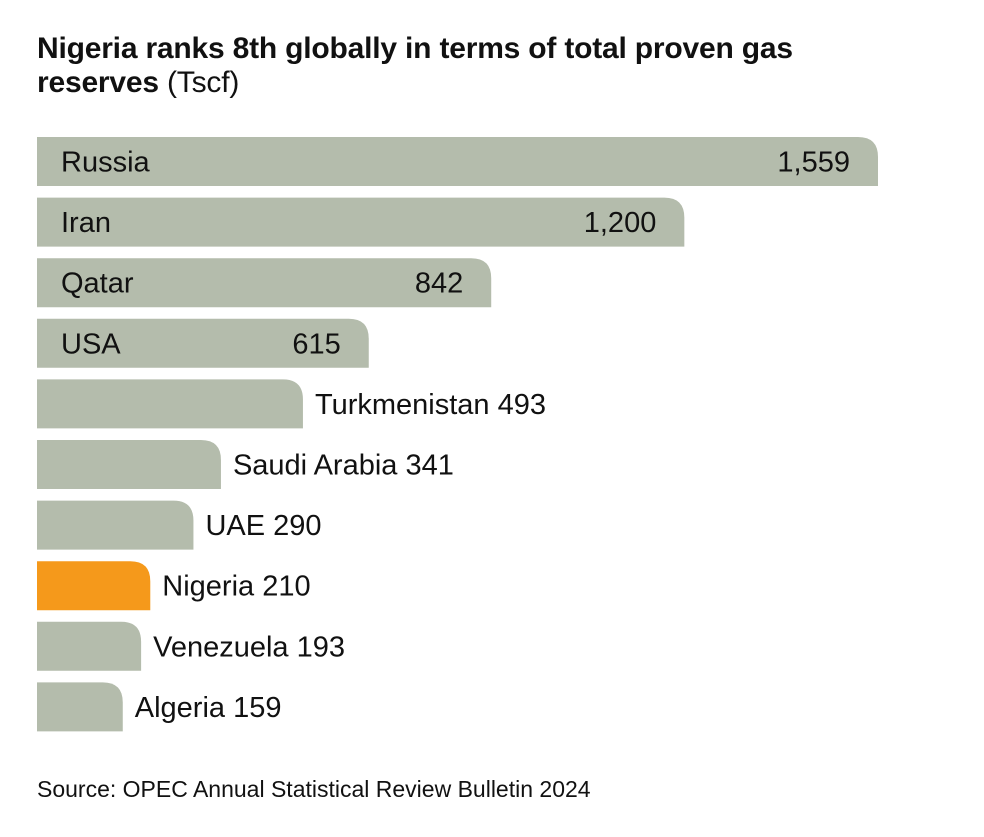 This screenshot has height=837, width=984. I want to click on bar-label-saudi-arabia: Saudi Arabia 341, so click(343, 466).